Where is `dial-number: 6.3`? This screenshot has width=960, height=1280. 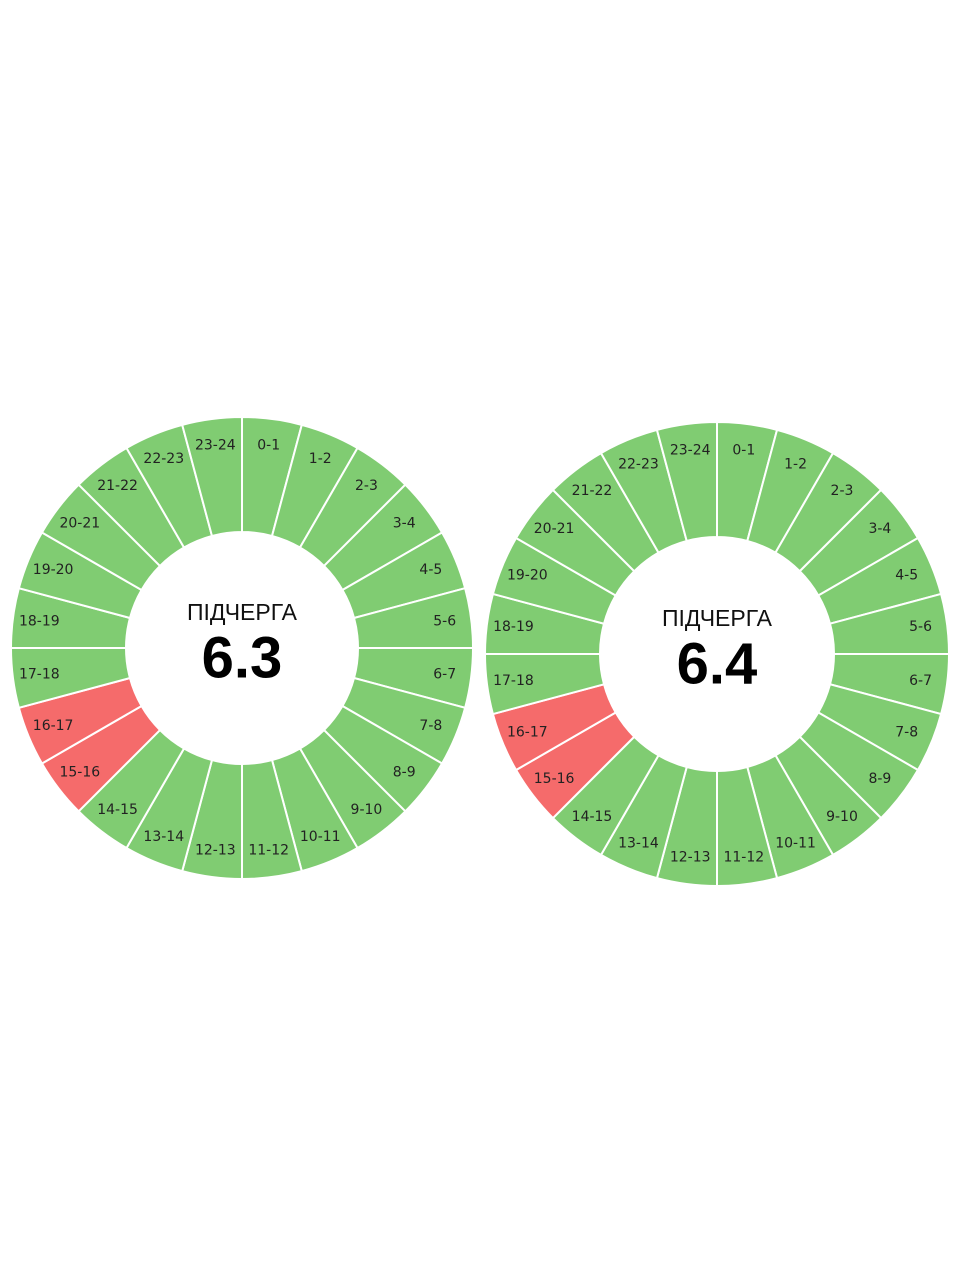
dial-number: 6.3 is located at coordinates (242, 657).